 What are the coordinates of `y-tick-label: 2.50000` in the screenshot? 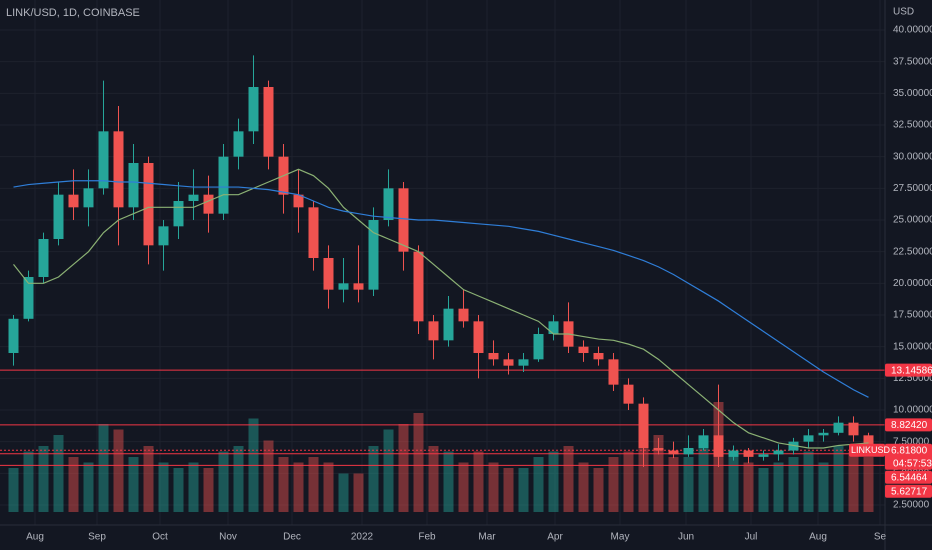 It's located at (911, 505).